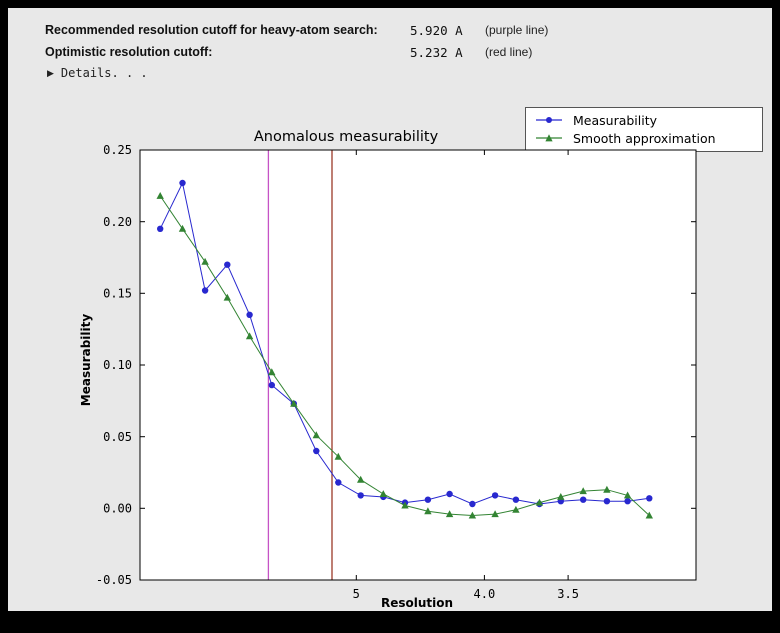  What do you see at coordinates (50, 73) in the screenshot?
I see `disclosure-triangle-icon: ▶` at bounding box center [50, 73].